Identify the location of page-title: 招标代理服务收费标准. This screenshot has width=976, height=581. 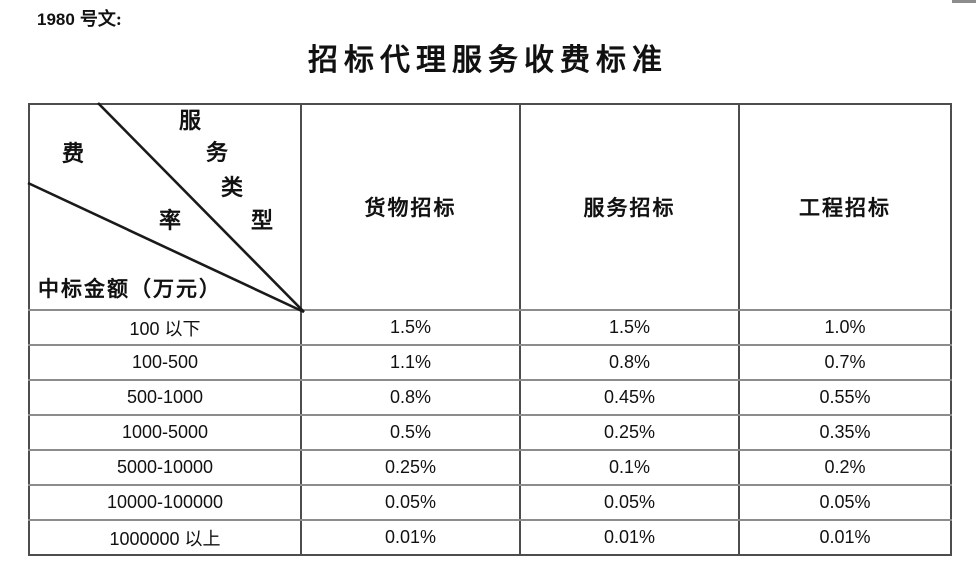
(488, 60).